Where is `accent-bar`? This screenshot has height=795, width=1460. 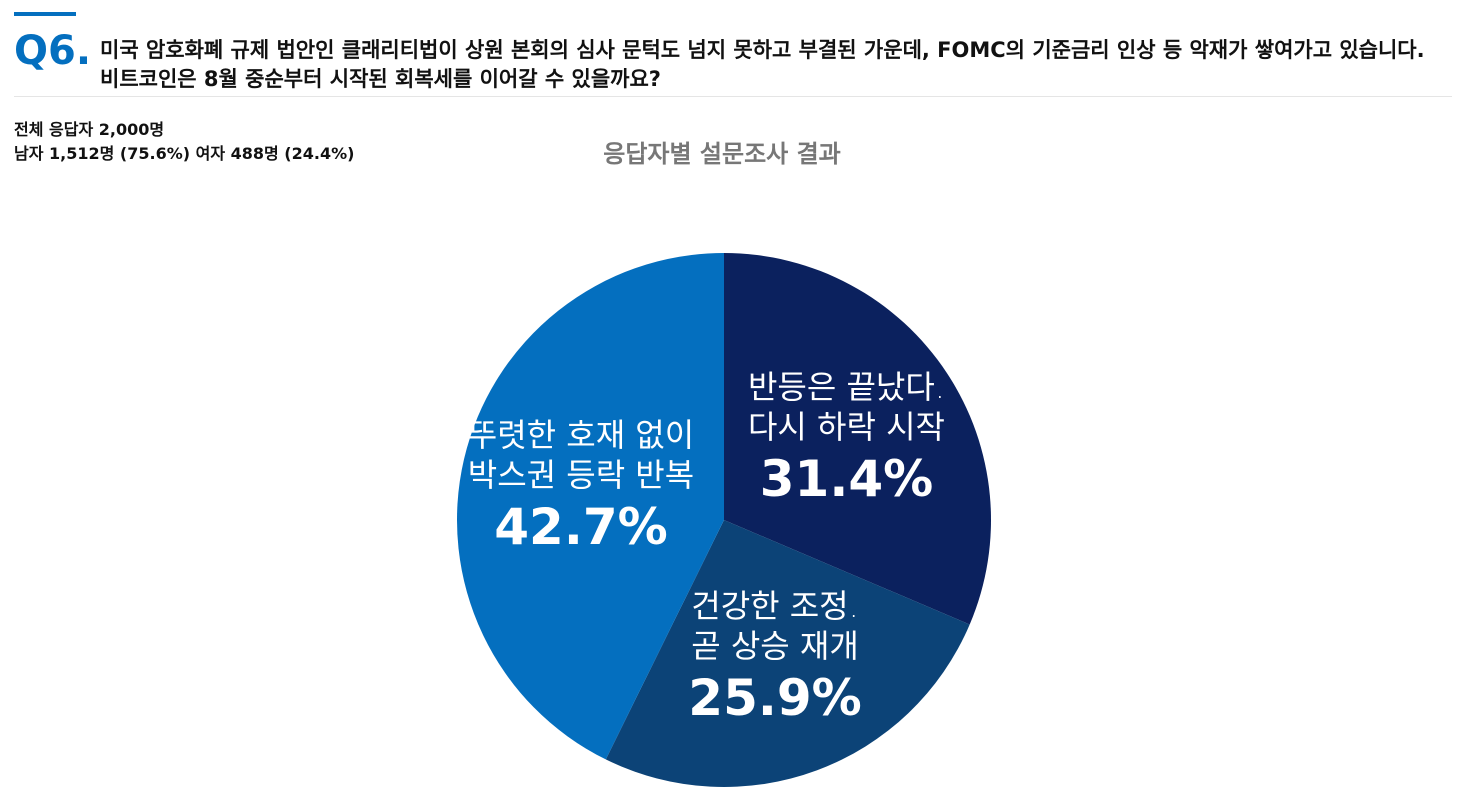 accent-bar is located at coordinates (45, 14).